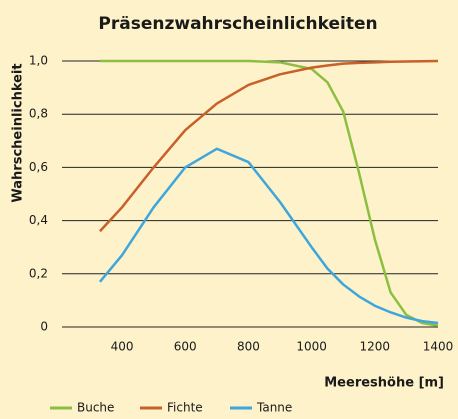 This screenshot has height=419, width=458. What do you see at coordinates (95, 408) in the screenshot?
I see `legend-label: Buche` at bounding box center [95, 408].